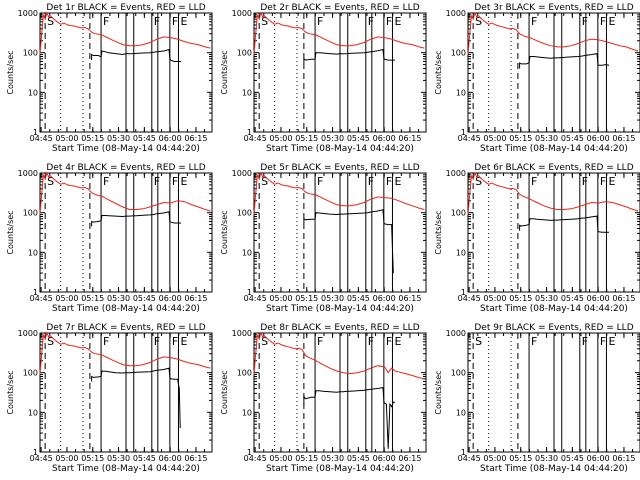 The image size is (640, 480). Describe the element at coordinates (553, 328) in the screenshot. I see `panel-title: Det 9r BLACK = Events, RED = LLD` at that location.